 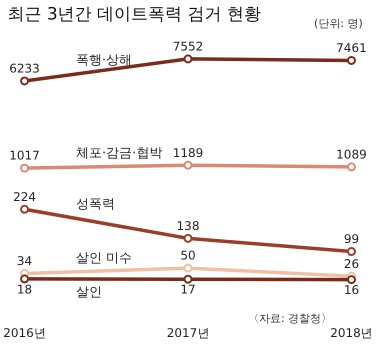 What do you see at coordinates (188, 255) in the screenshot?
I see `data-label: 50` at bounding box center [188, 255].